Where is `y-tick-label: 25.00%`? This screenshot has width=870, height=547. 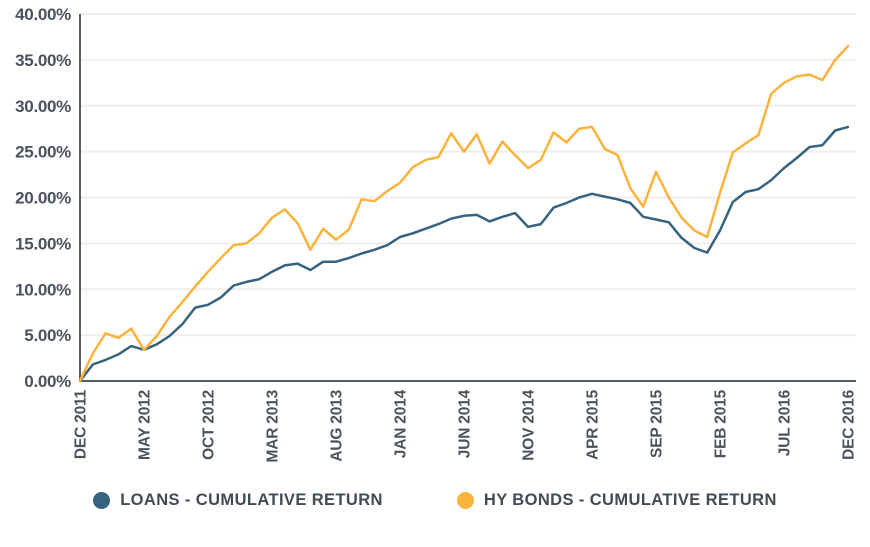
y-tick-label: 25.00% is located at coordinates (43, 152).